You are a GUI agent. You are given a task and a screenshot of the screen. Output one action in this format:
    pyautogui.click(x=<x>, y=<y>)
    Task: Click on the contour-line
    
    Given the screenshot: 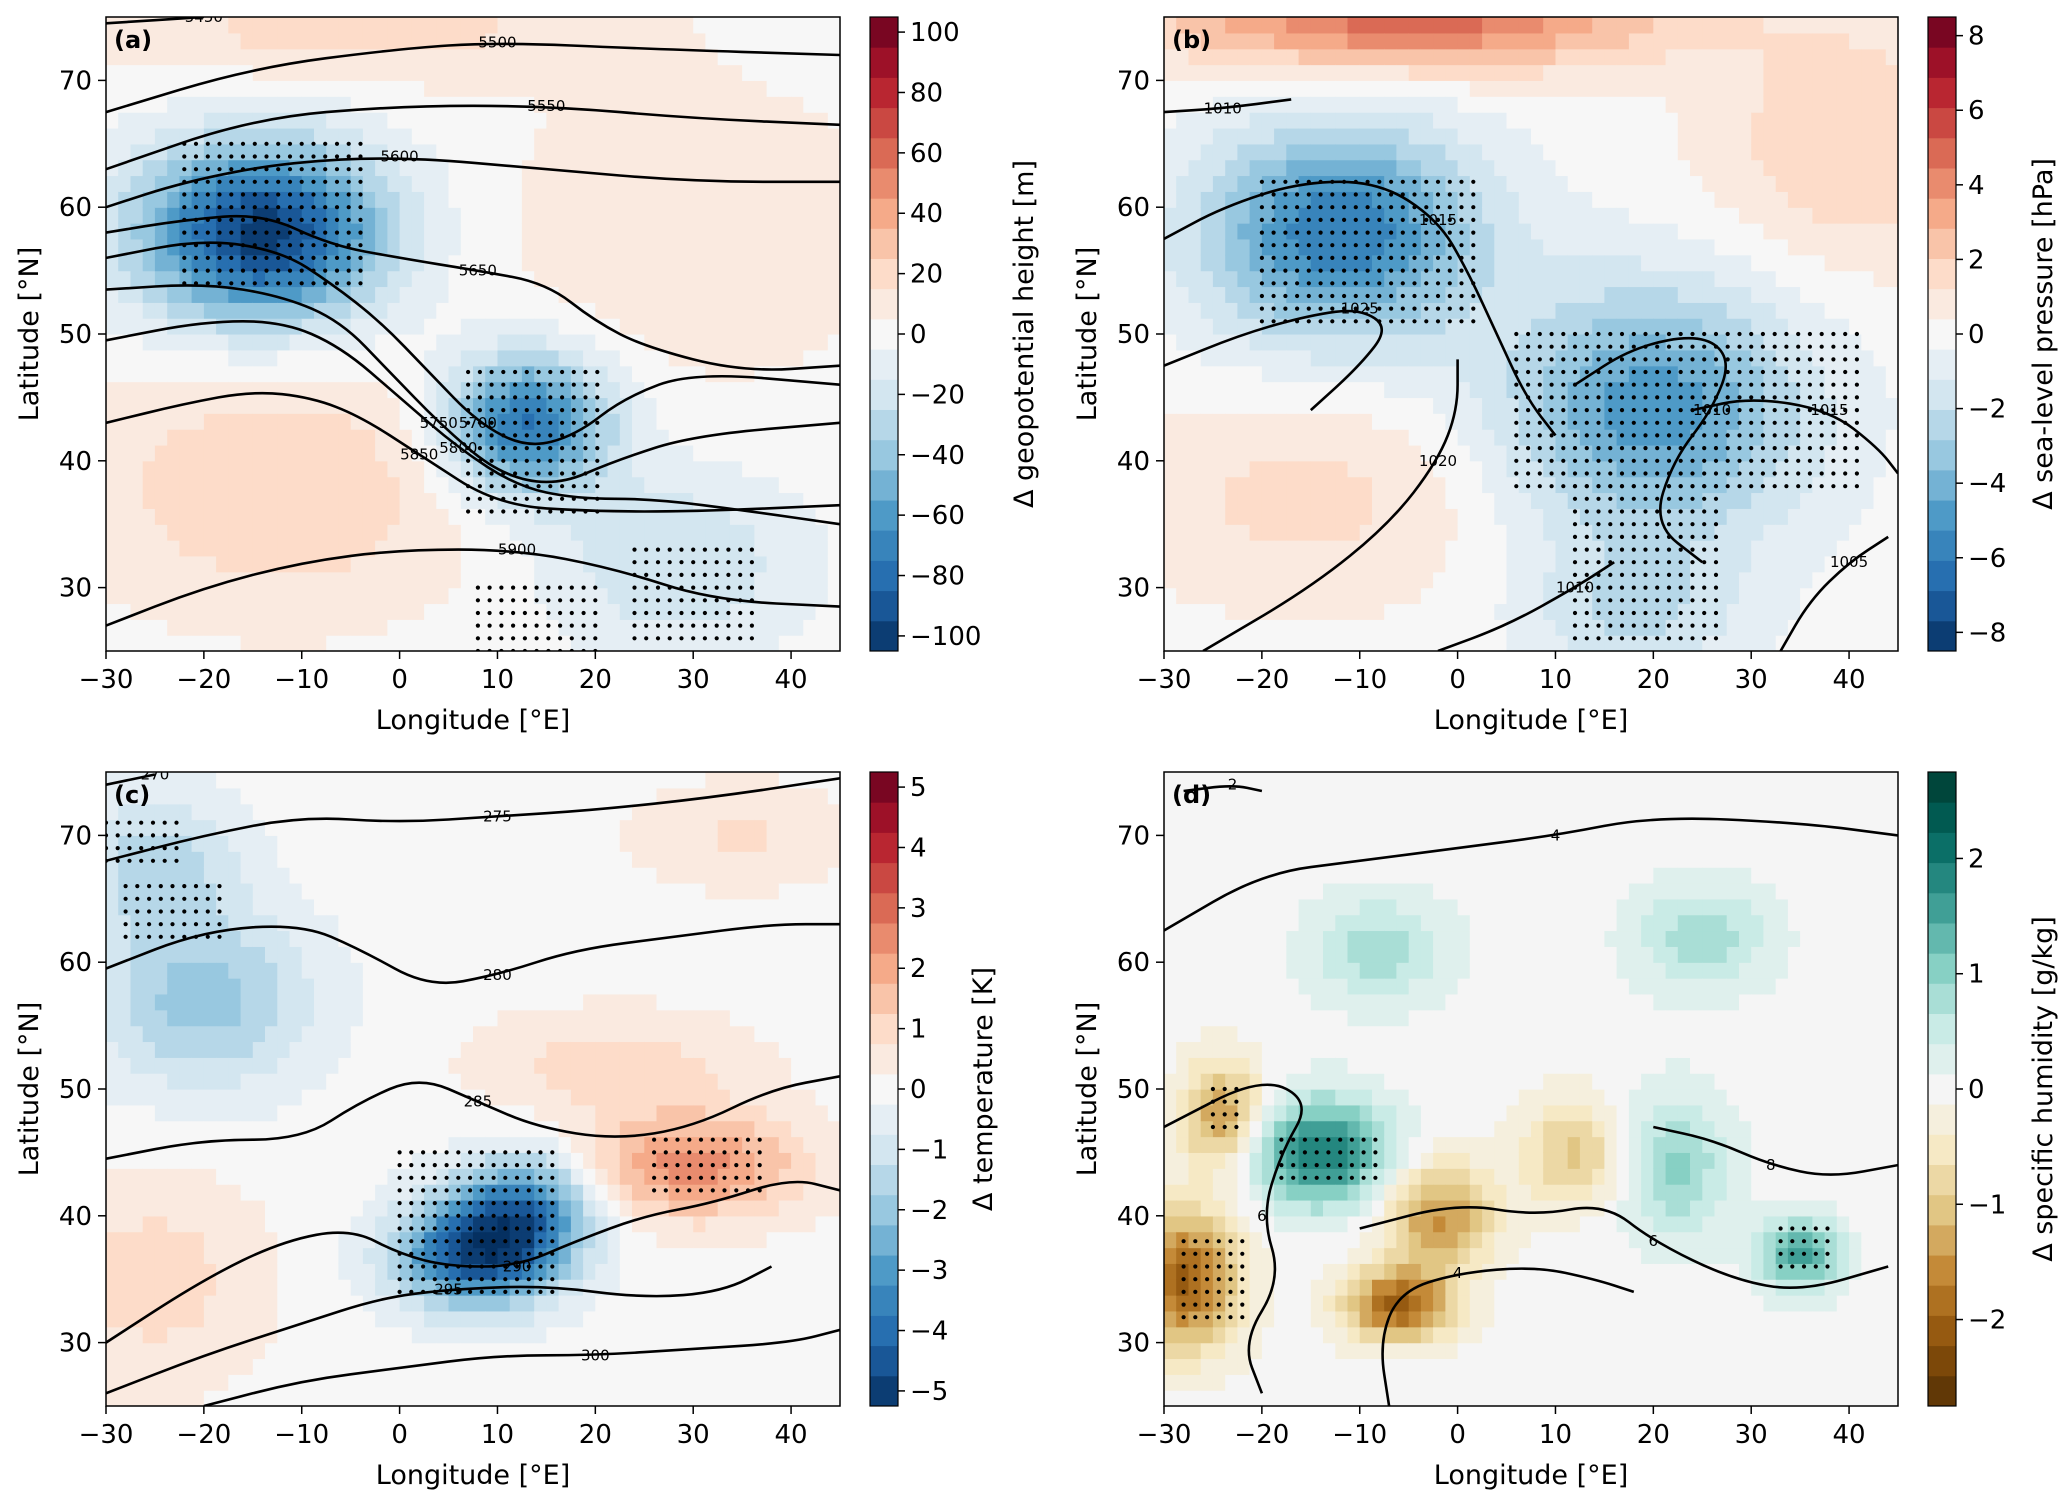 What is the action you would take?
    pyautogui.click(x=1775, y=1150)
    